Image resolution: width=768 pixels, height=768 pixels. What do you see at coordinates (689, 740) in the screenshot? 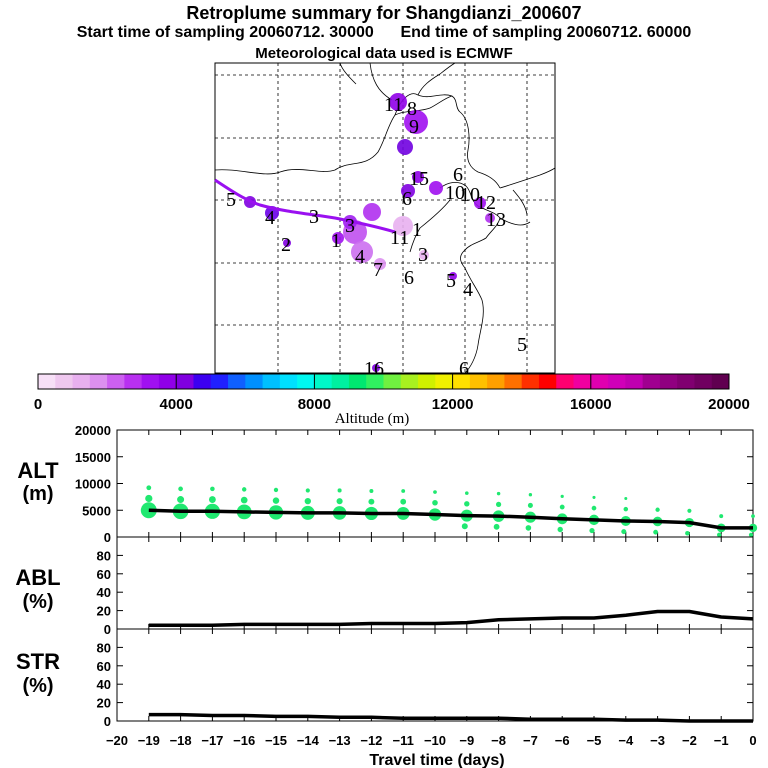
I see `x-tick-label: −2` at bounding box center [689, 740].